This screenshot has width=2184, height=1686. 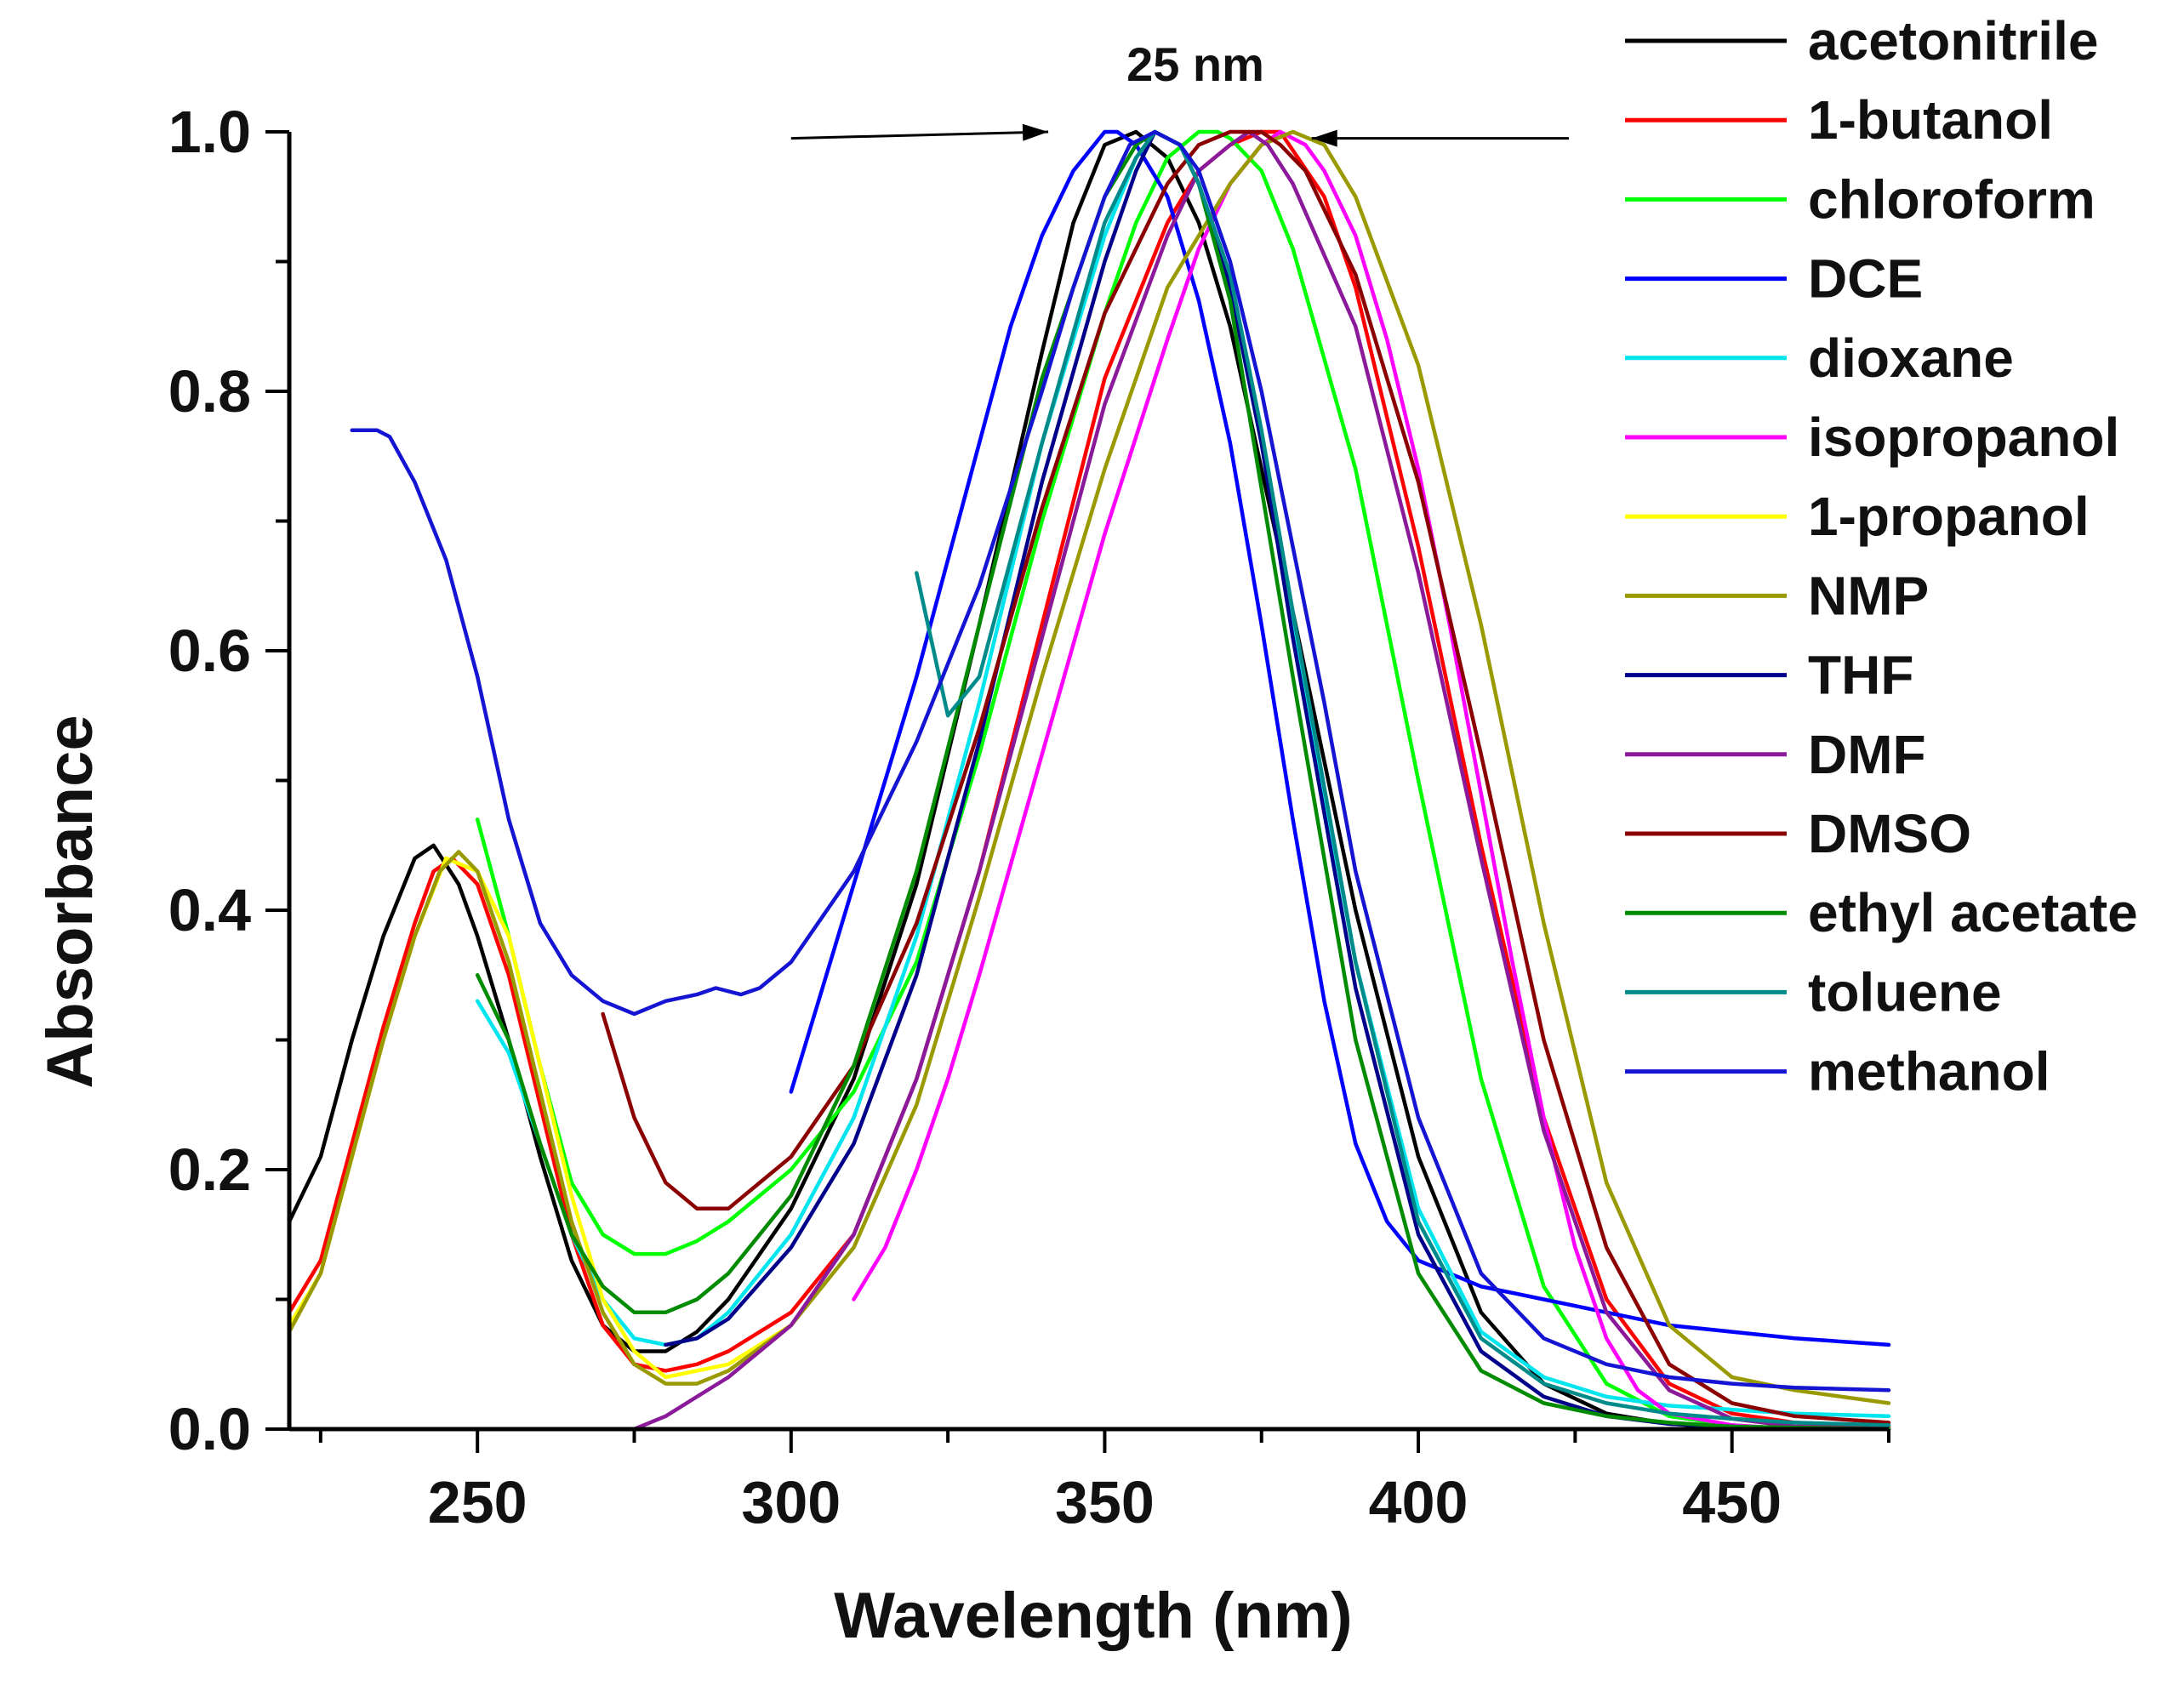 What do you see at coordinates (1798, 834) in the screenshot?
I see `legend-item: DMSO` at bounding box center [1798, 834].